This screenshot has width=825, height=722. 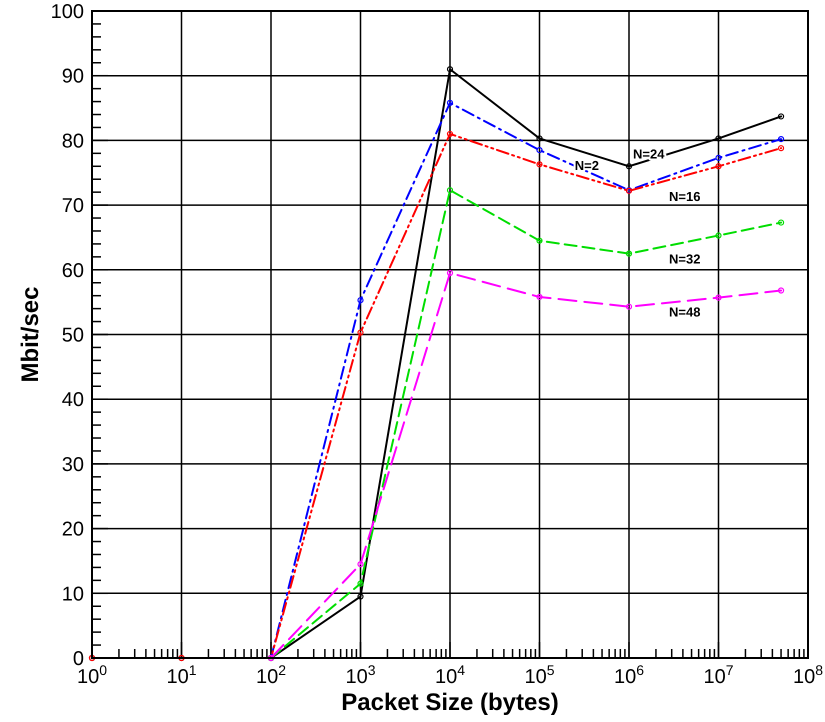 I want to click on x-tick-label: 10$^{5}$, so click(x=539, y=675).